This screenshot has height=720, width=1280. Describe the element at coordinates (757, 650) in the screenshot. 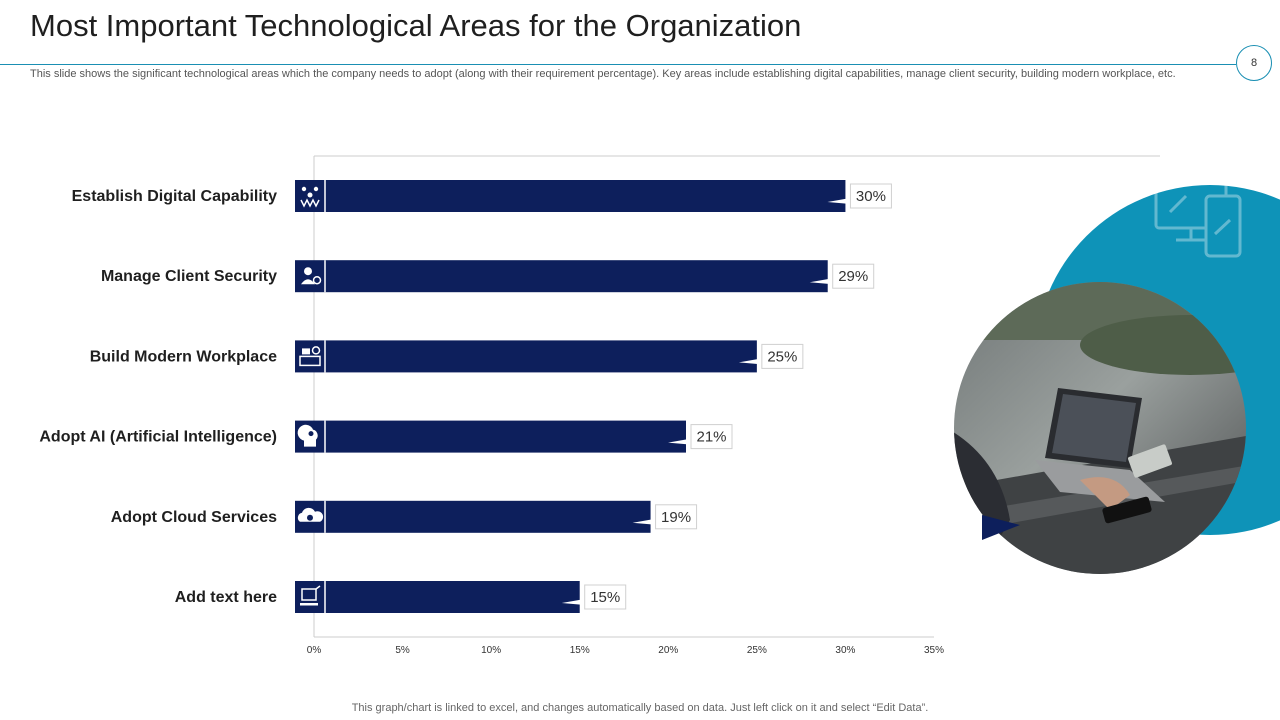

I see `x-tick-label: 25%` at that location.